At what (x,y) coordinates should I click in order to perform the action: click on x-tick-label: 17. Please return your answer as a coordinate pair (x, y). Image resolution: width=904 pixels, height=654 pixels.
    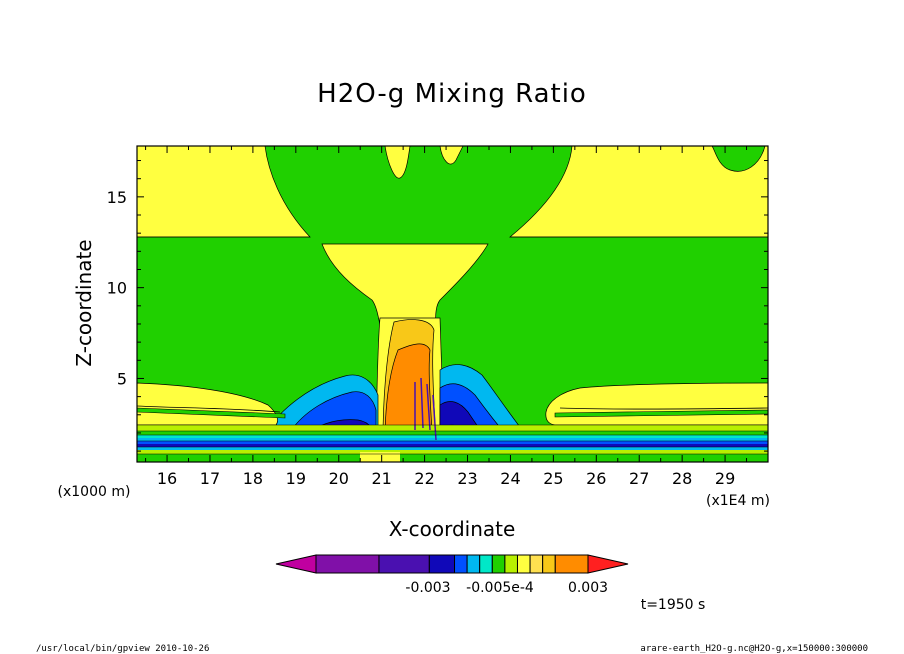
    Looking at the image, I should click on (210, 478).